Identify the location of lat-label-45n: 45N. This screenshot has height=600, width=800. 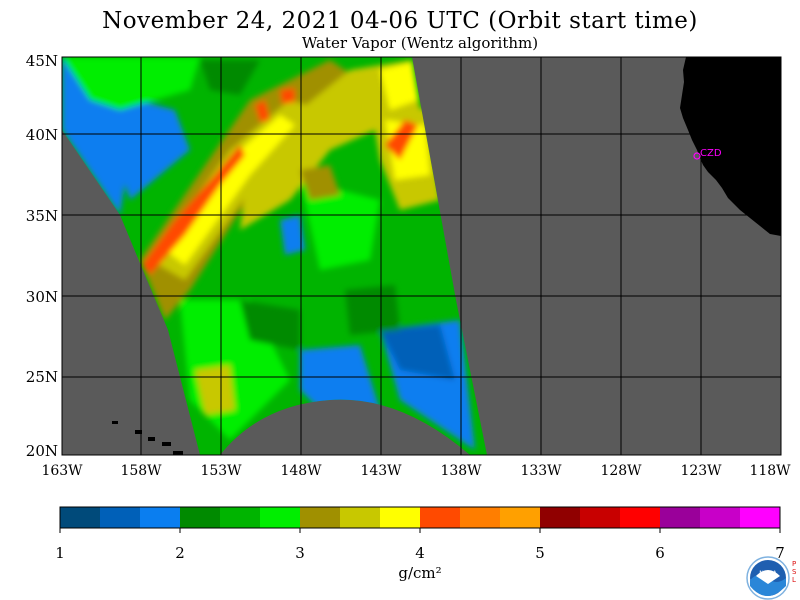
(41, 61).